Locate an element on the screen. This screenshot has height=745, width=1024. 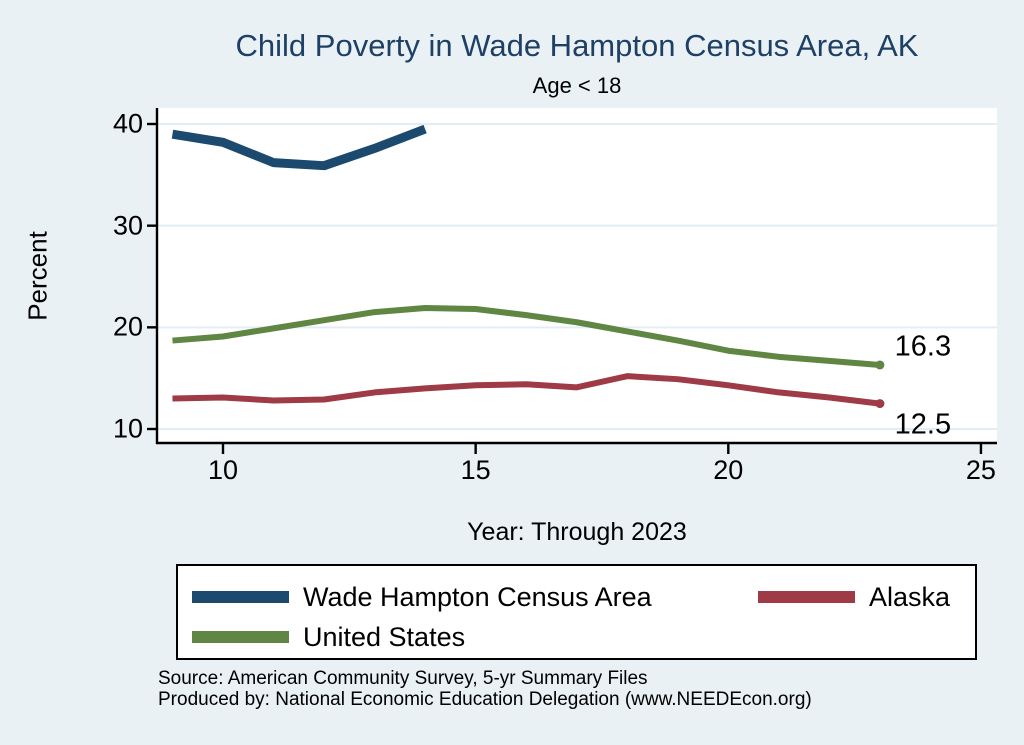
legend-swatch-alaska is located at coordinates (806, 597).